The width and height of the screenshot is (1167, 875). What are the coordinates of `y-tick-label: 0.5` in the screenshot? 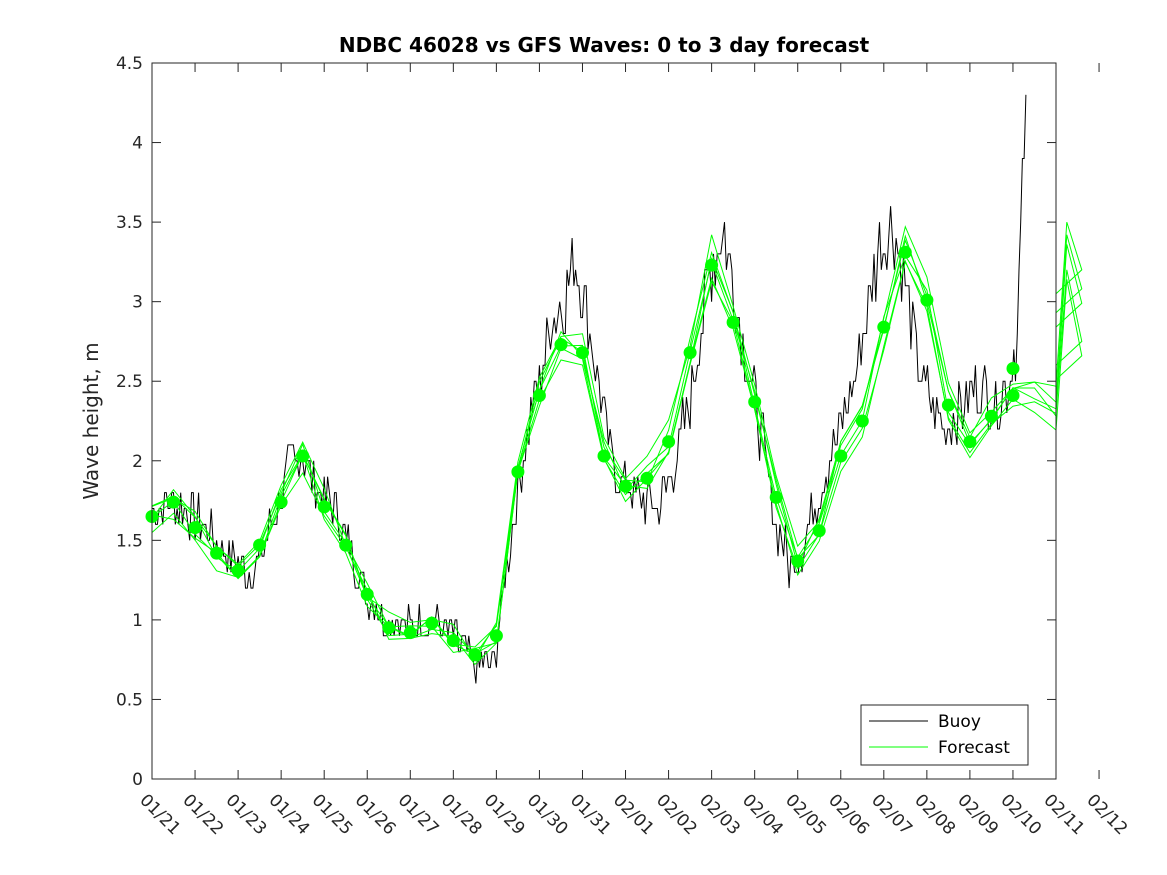 It's located at (129, 700).